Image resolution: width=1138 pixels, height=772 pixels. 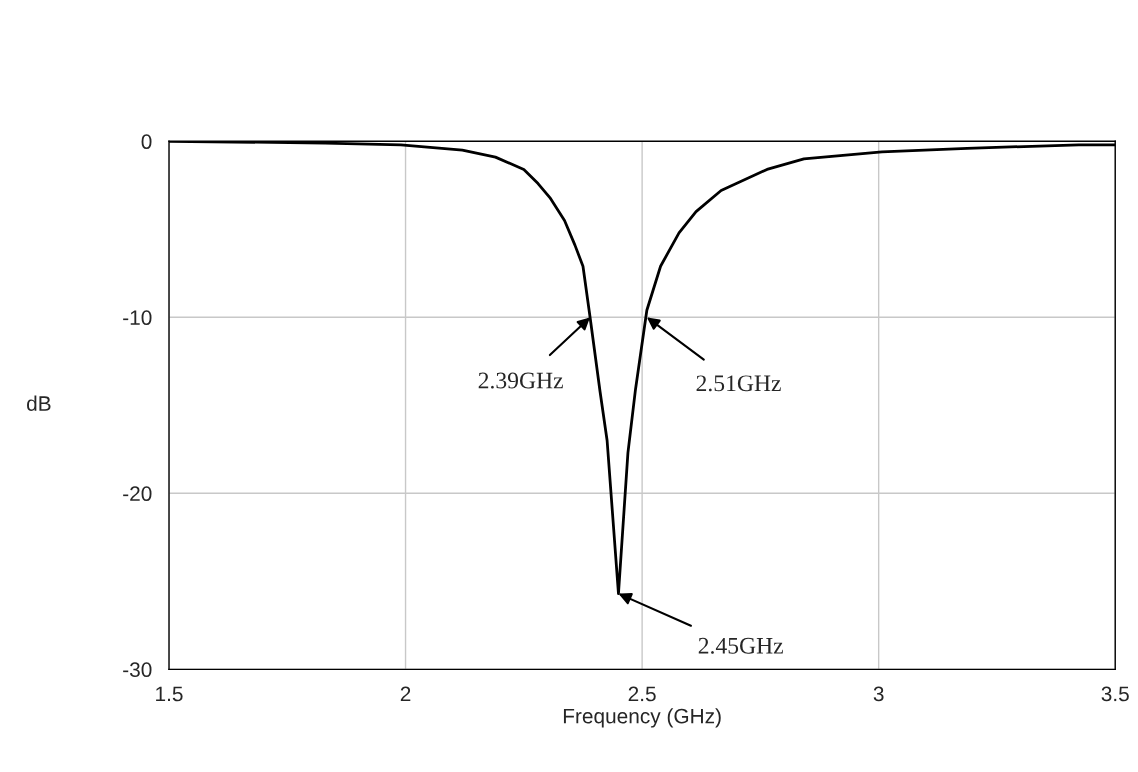 I want to click on annotation: 2.45GHz, so click(x=740, y=645).